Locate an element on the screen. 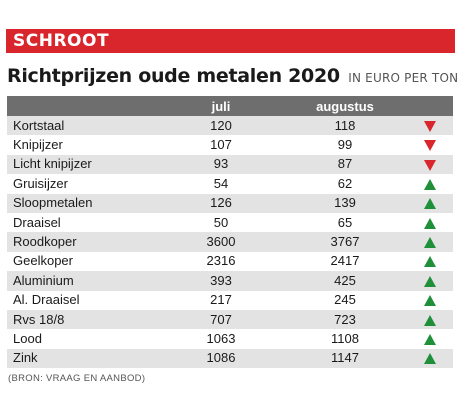 Image resolution: width=463 pixels, height=401 pixels. unit-label: IN EURO PER TON is located at coordinates (403, 78).